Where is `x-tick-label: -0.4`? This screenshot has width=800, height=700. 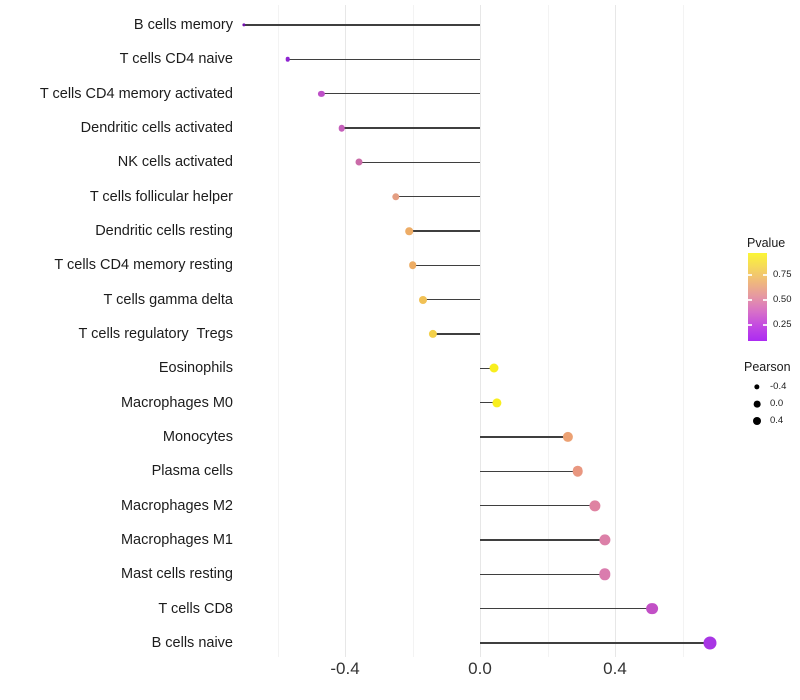
x-tick-label: -0.4 is located at coordinates (345, 668).